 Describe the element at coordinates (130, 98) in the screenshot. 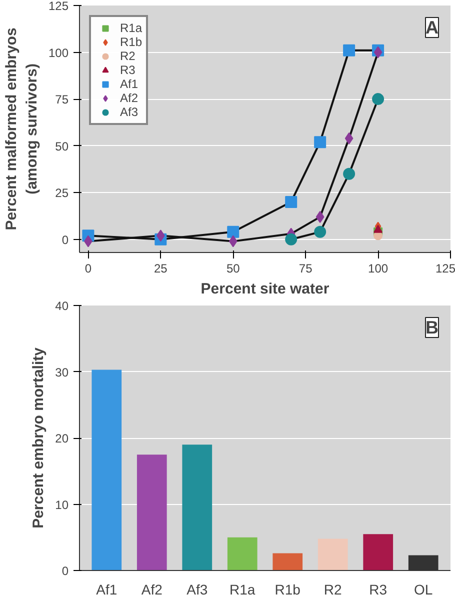

I see `legend-label: Af2` at that location.